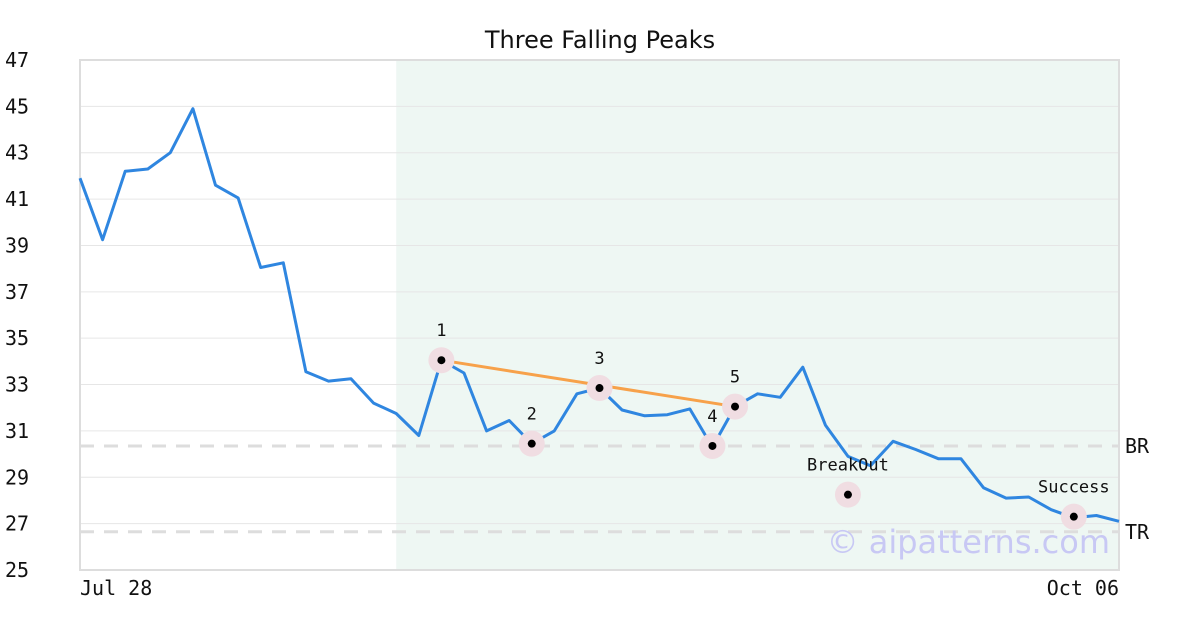 The image size is (1200, 630). I want to click on y-tick-label: 43, so click(17, 153).